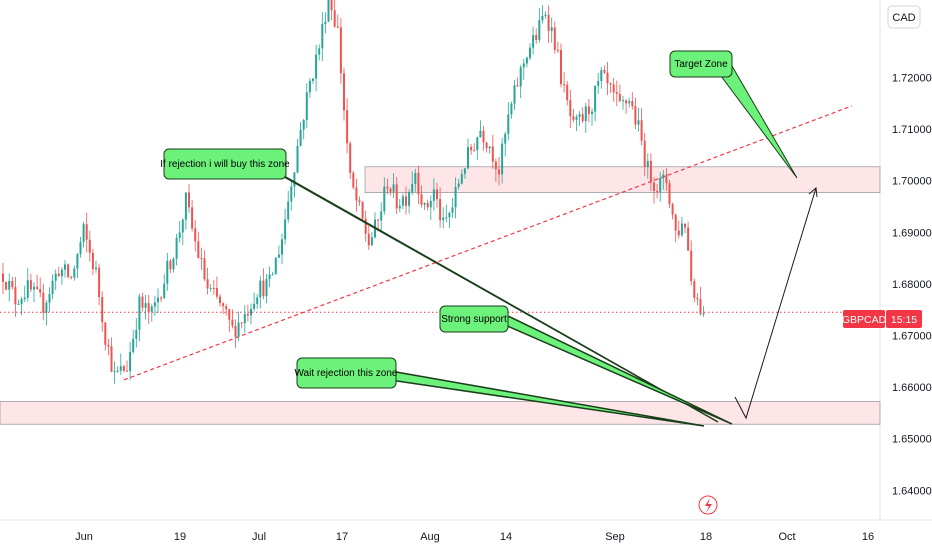 Image resolution: width=932 pixels, height=550 pixels. Describe the element at coordinates (904, 17) in the screenshot. I see `currency-button: CAD` at that location.